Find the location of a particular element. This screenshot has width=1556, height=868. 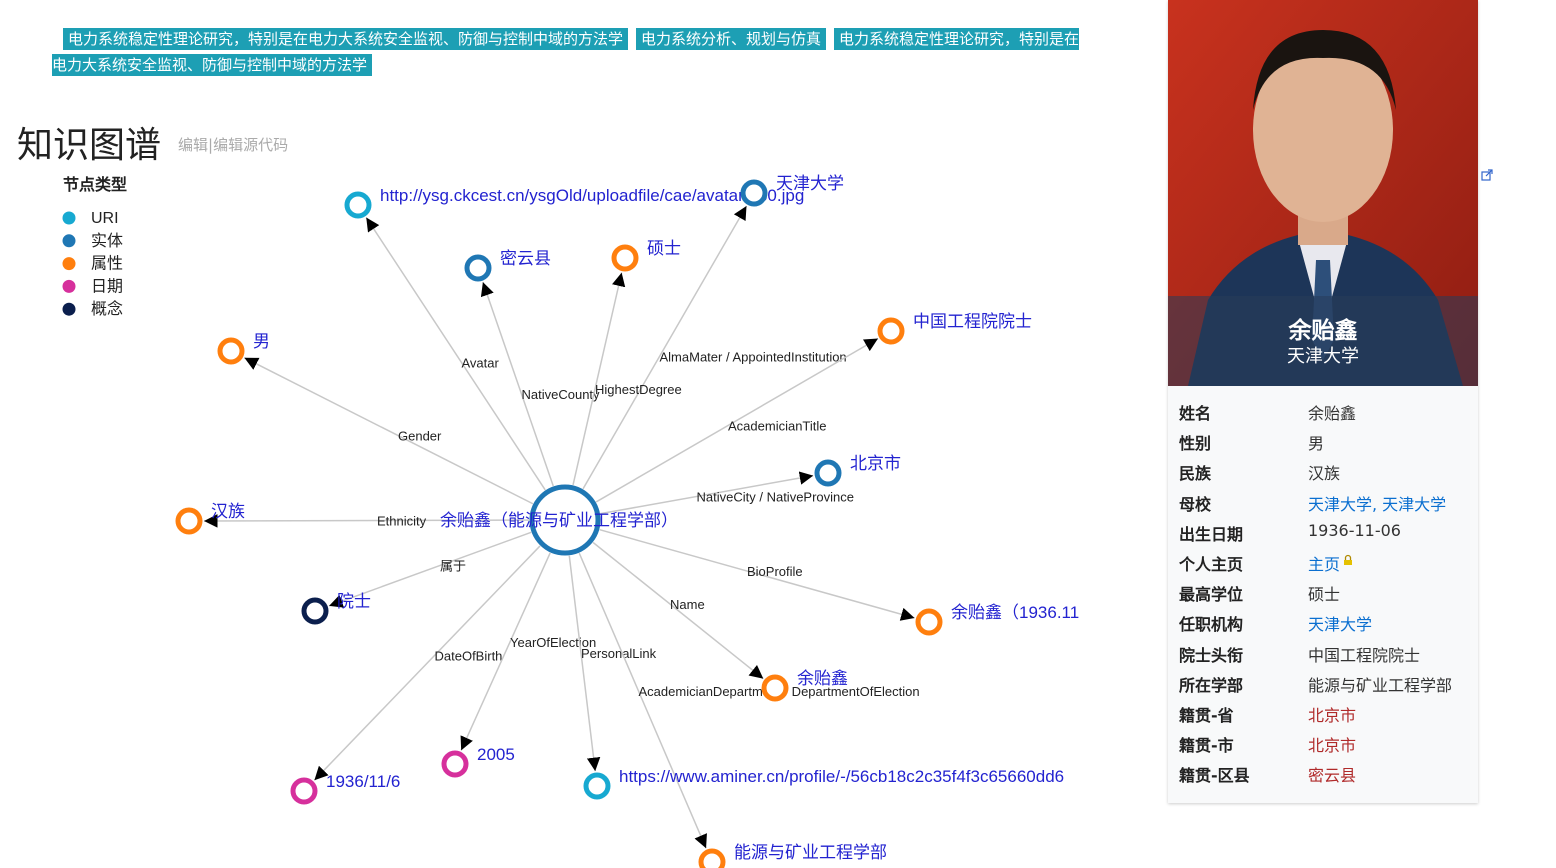

edge-label: PersonalLink is located at coordinates (619, 653).